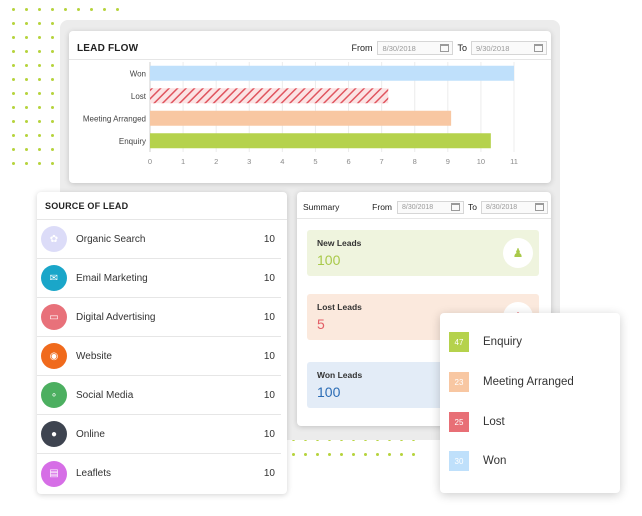  I want to click on source-name: Social Media, so click(105, 395).